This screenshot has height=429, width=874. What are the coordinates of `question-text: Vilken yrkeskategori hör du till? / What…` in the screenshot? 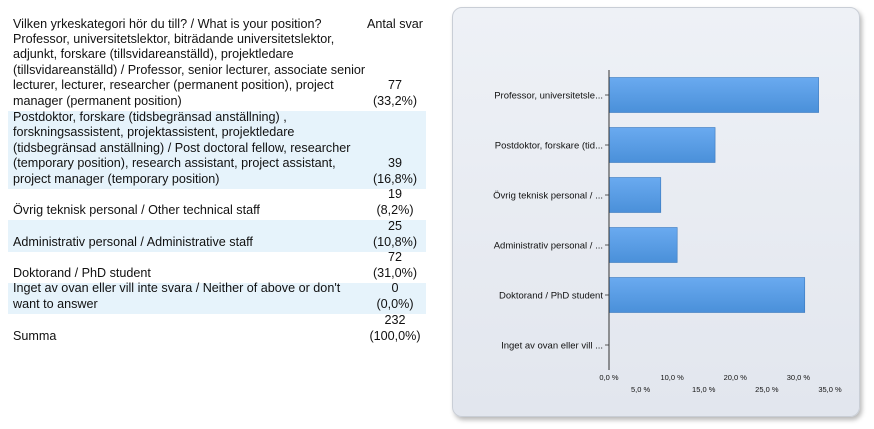 It's located at (167, 23).